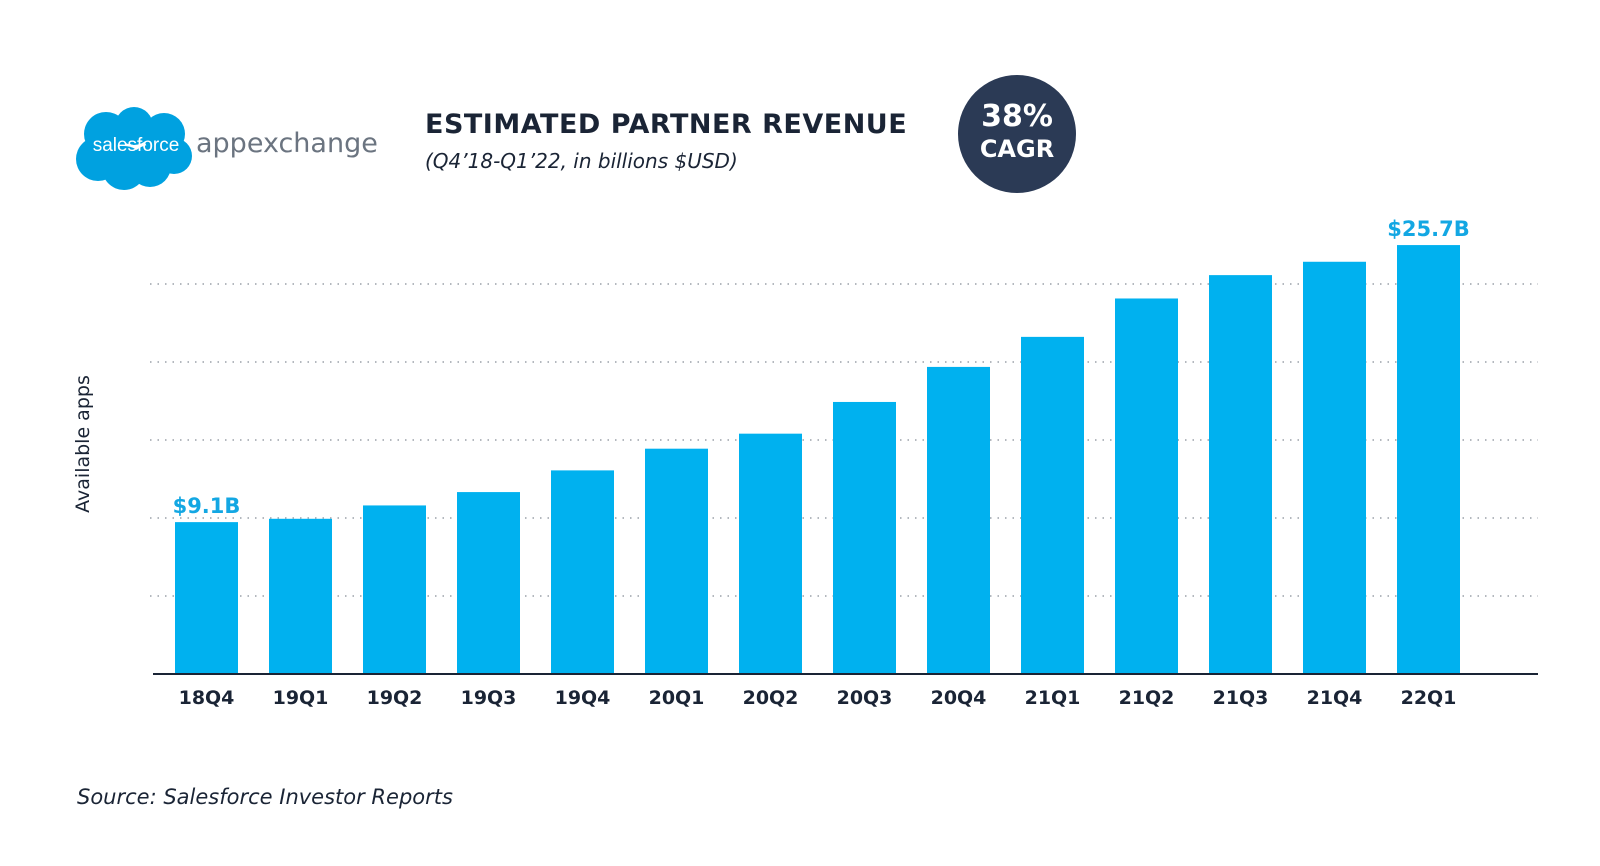 This screenshot has width=1600, height=866. I want to click on x-tick-19Q2: 19Q2, so click(395, 698).